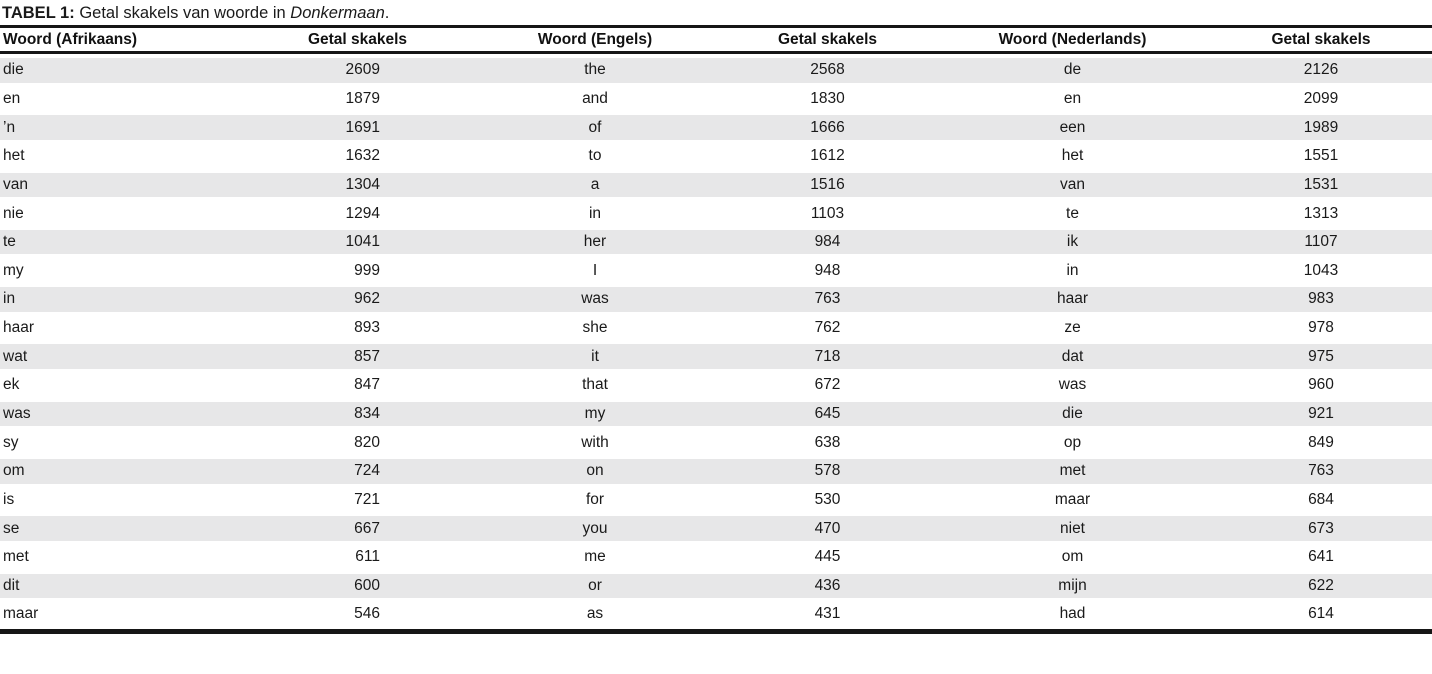 The image size is (1432, 674). I want to click on count-cell: 614, so click(1331, 613).